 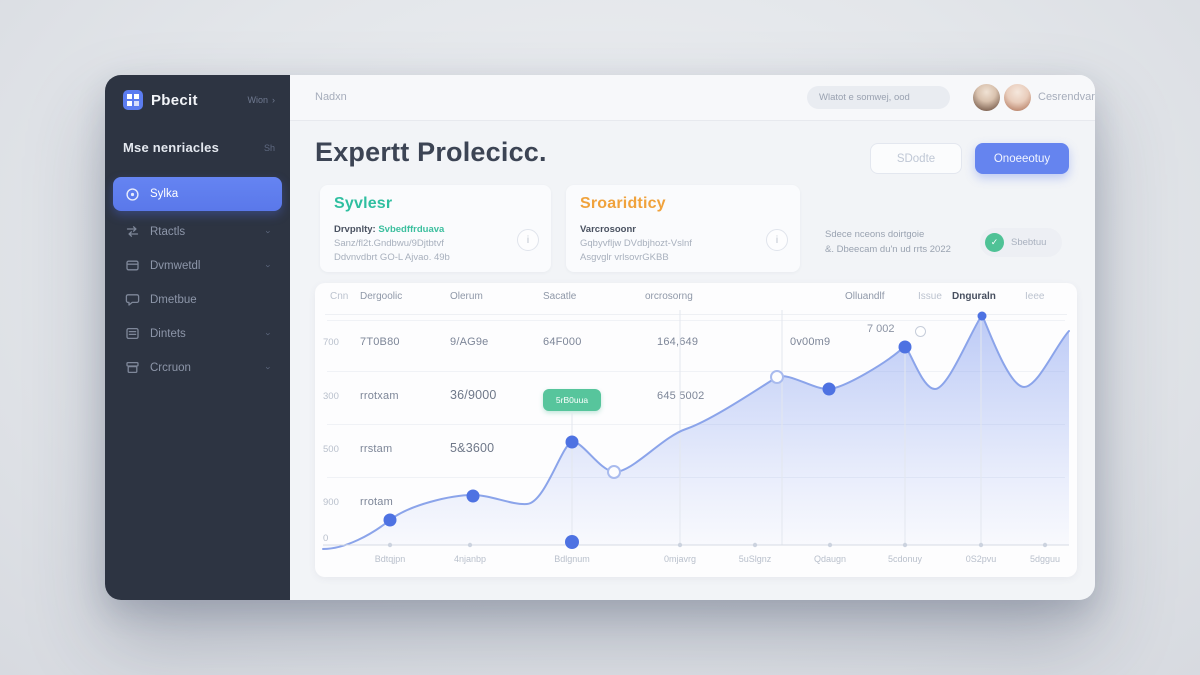 What do you see at coordinates (173, 299) in the screenshot?
I see `sidebar-item-label: Dmetbue` at bounding box center [173, 299].